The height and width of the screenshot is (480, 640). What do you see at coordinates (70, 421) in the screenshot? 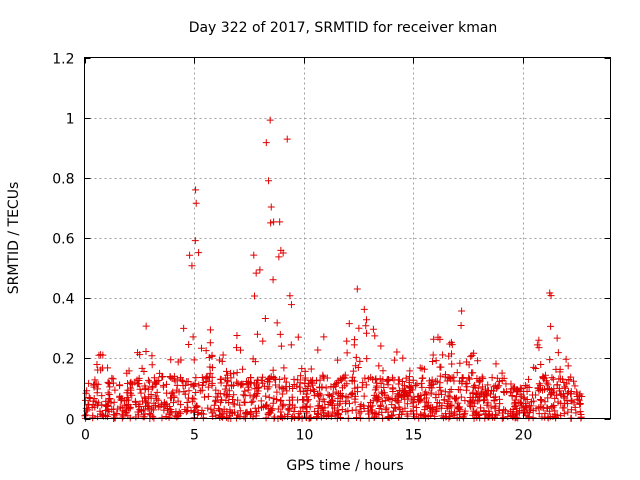
I see `y-tick-label: 0` at bounding box center [70, 421].